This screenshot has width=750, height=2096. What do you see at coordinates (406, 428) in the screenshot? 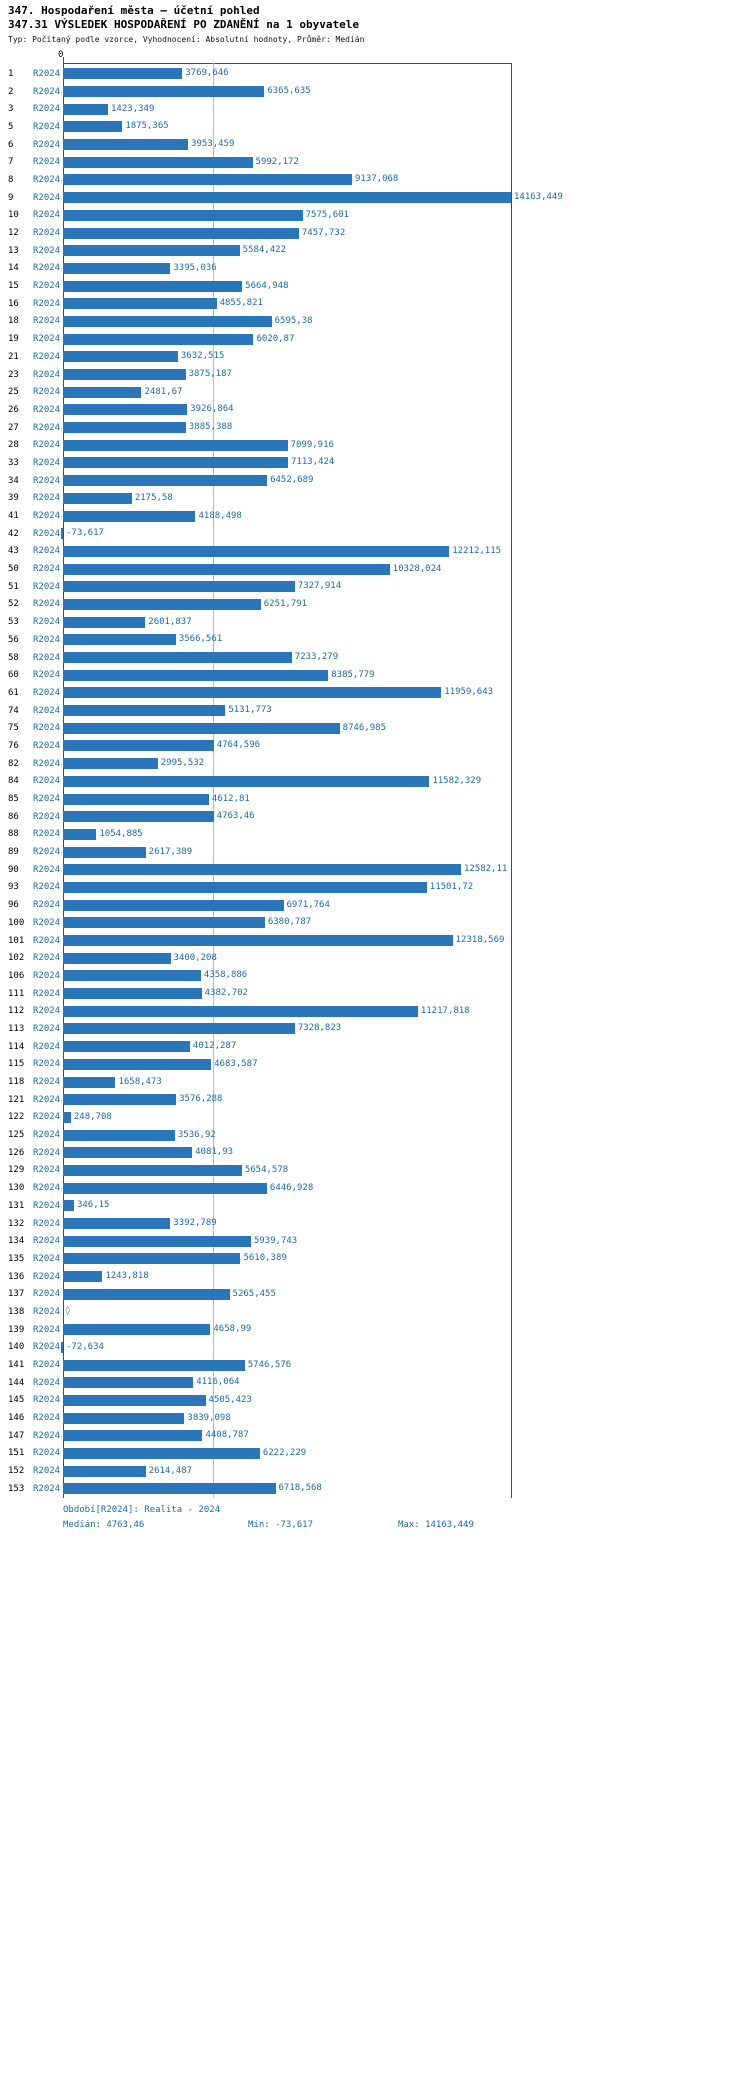
I see `bar-area: 3885,388` at bounding box center [406, 428].